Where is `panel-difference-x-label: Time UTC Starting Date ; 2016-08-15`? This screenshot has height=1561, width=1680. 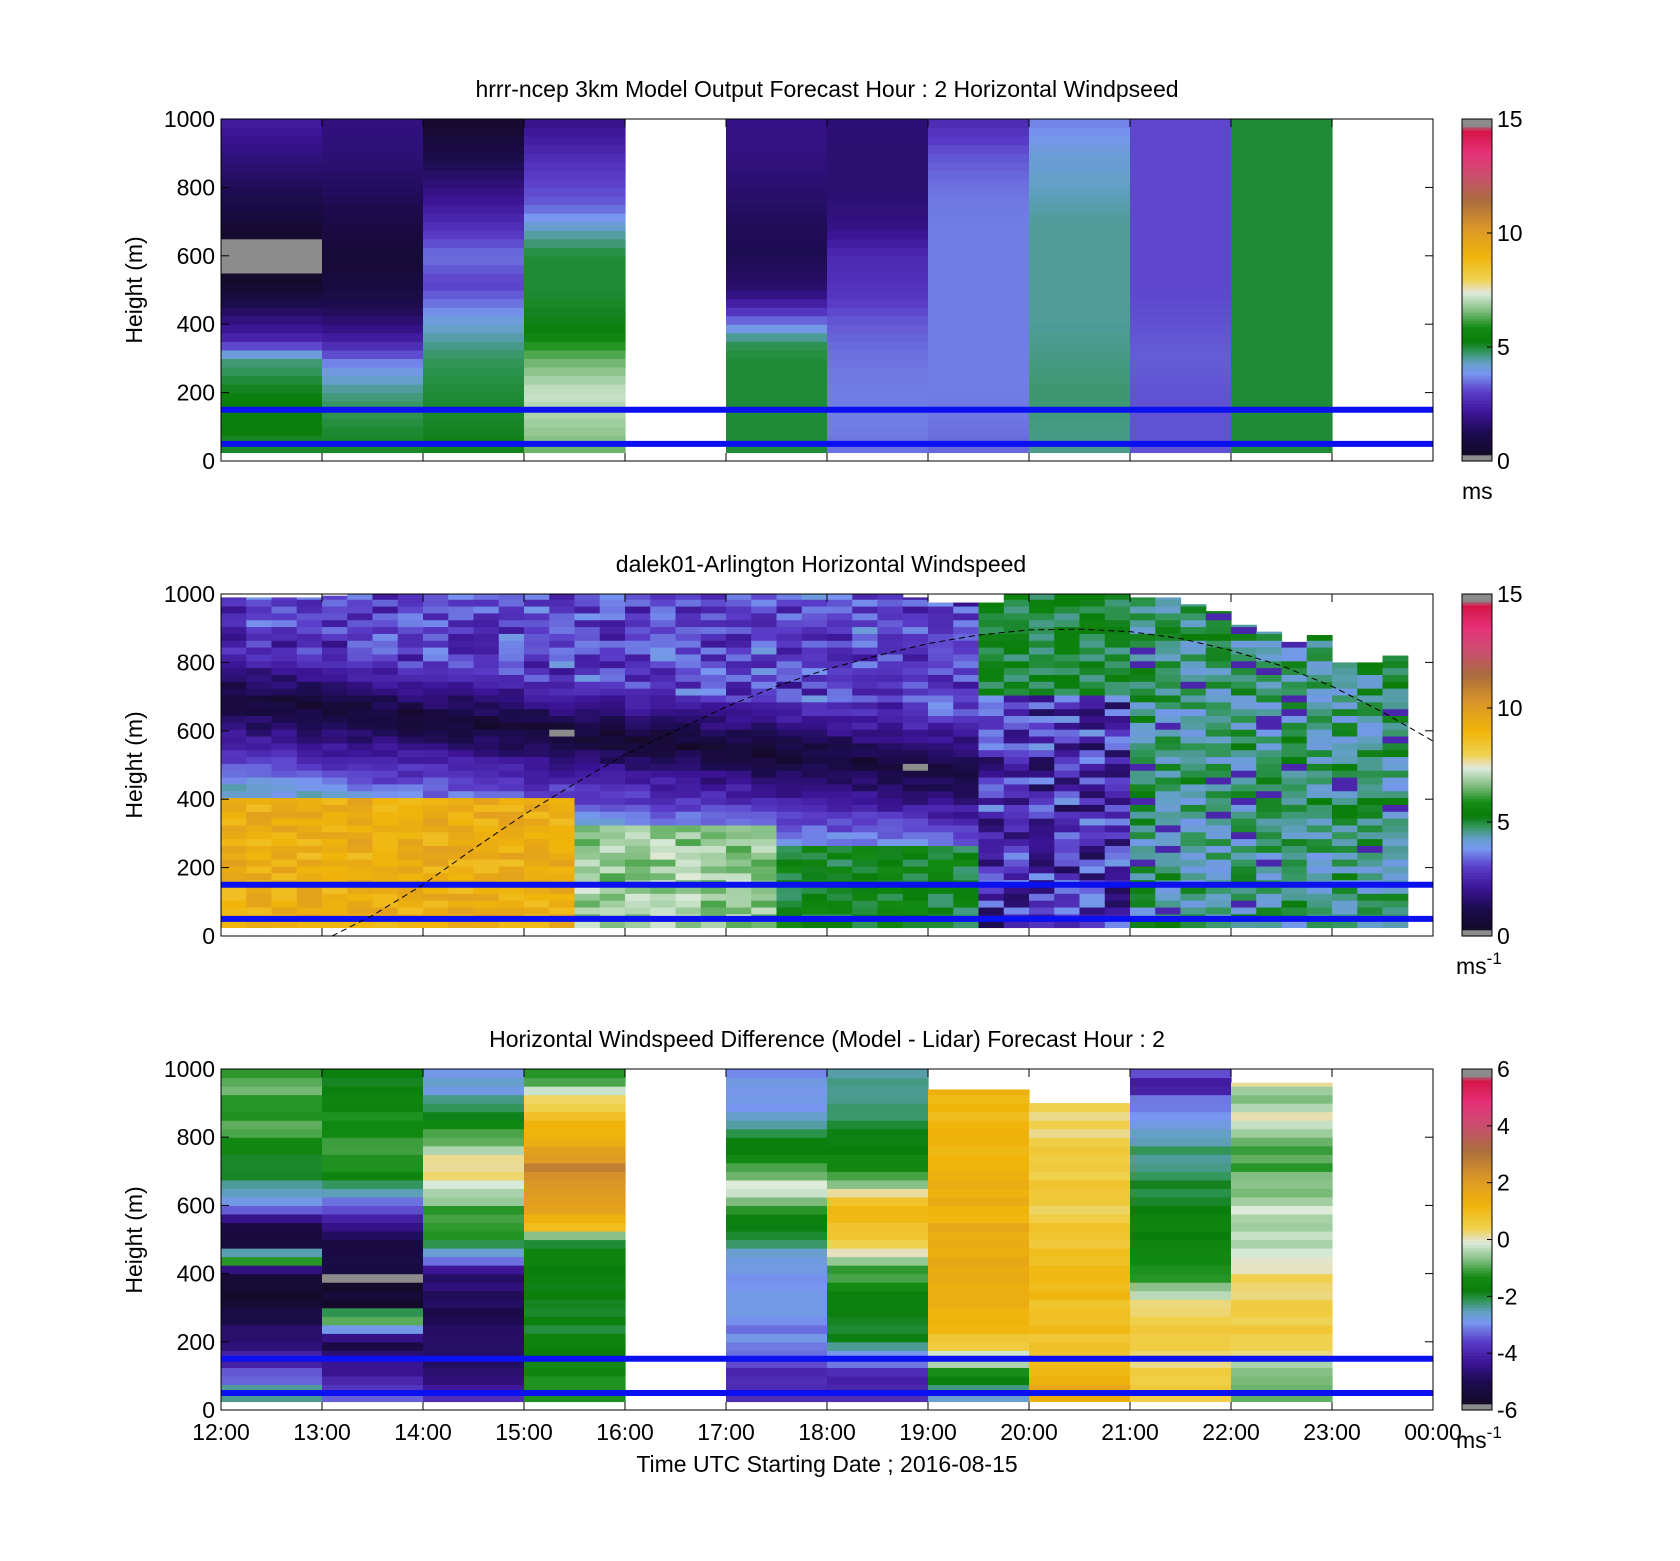
panel-difference-x-label: Time UTC Starting Date ; 2016-08-15 is located at coordinates (826, 1464).